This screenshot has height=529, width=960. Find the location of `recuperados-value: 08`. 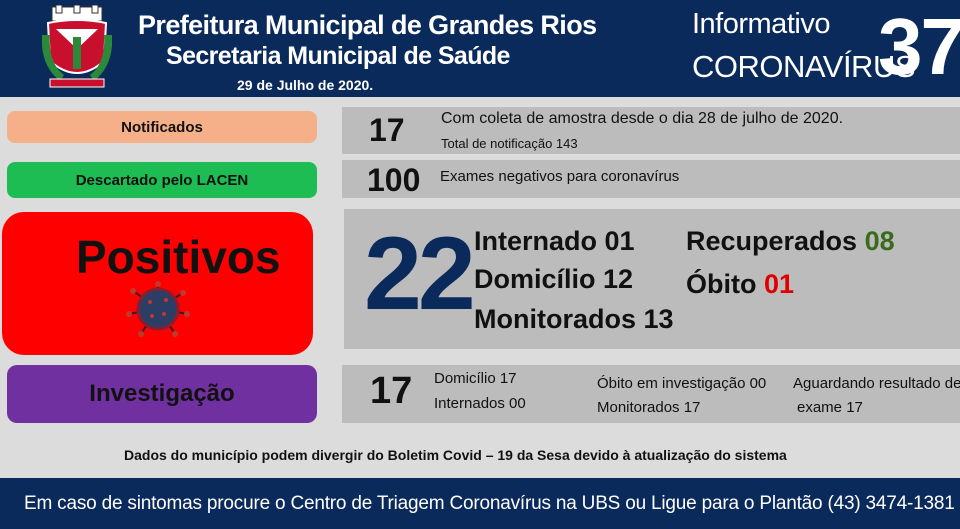

recuperados-value: 08 is located at coordinates (879, 241).